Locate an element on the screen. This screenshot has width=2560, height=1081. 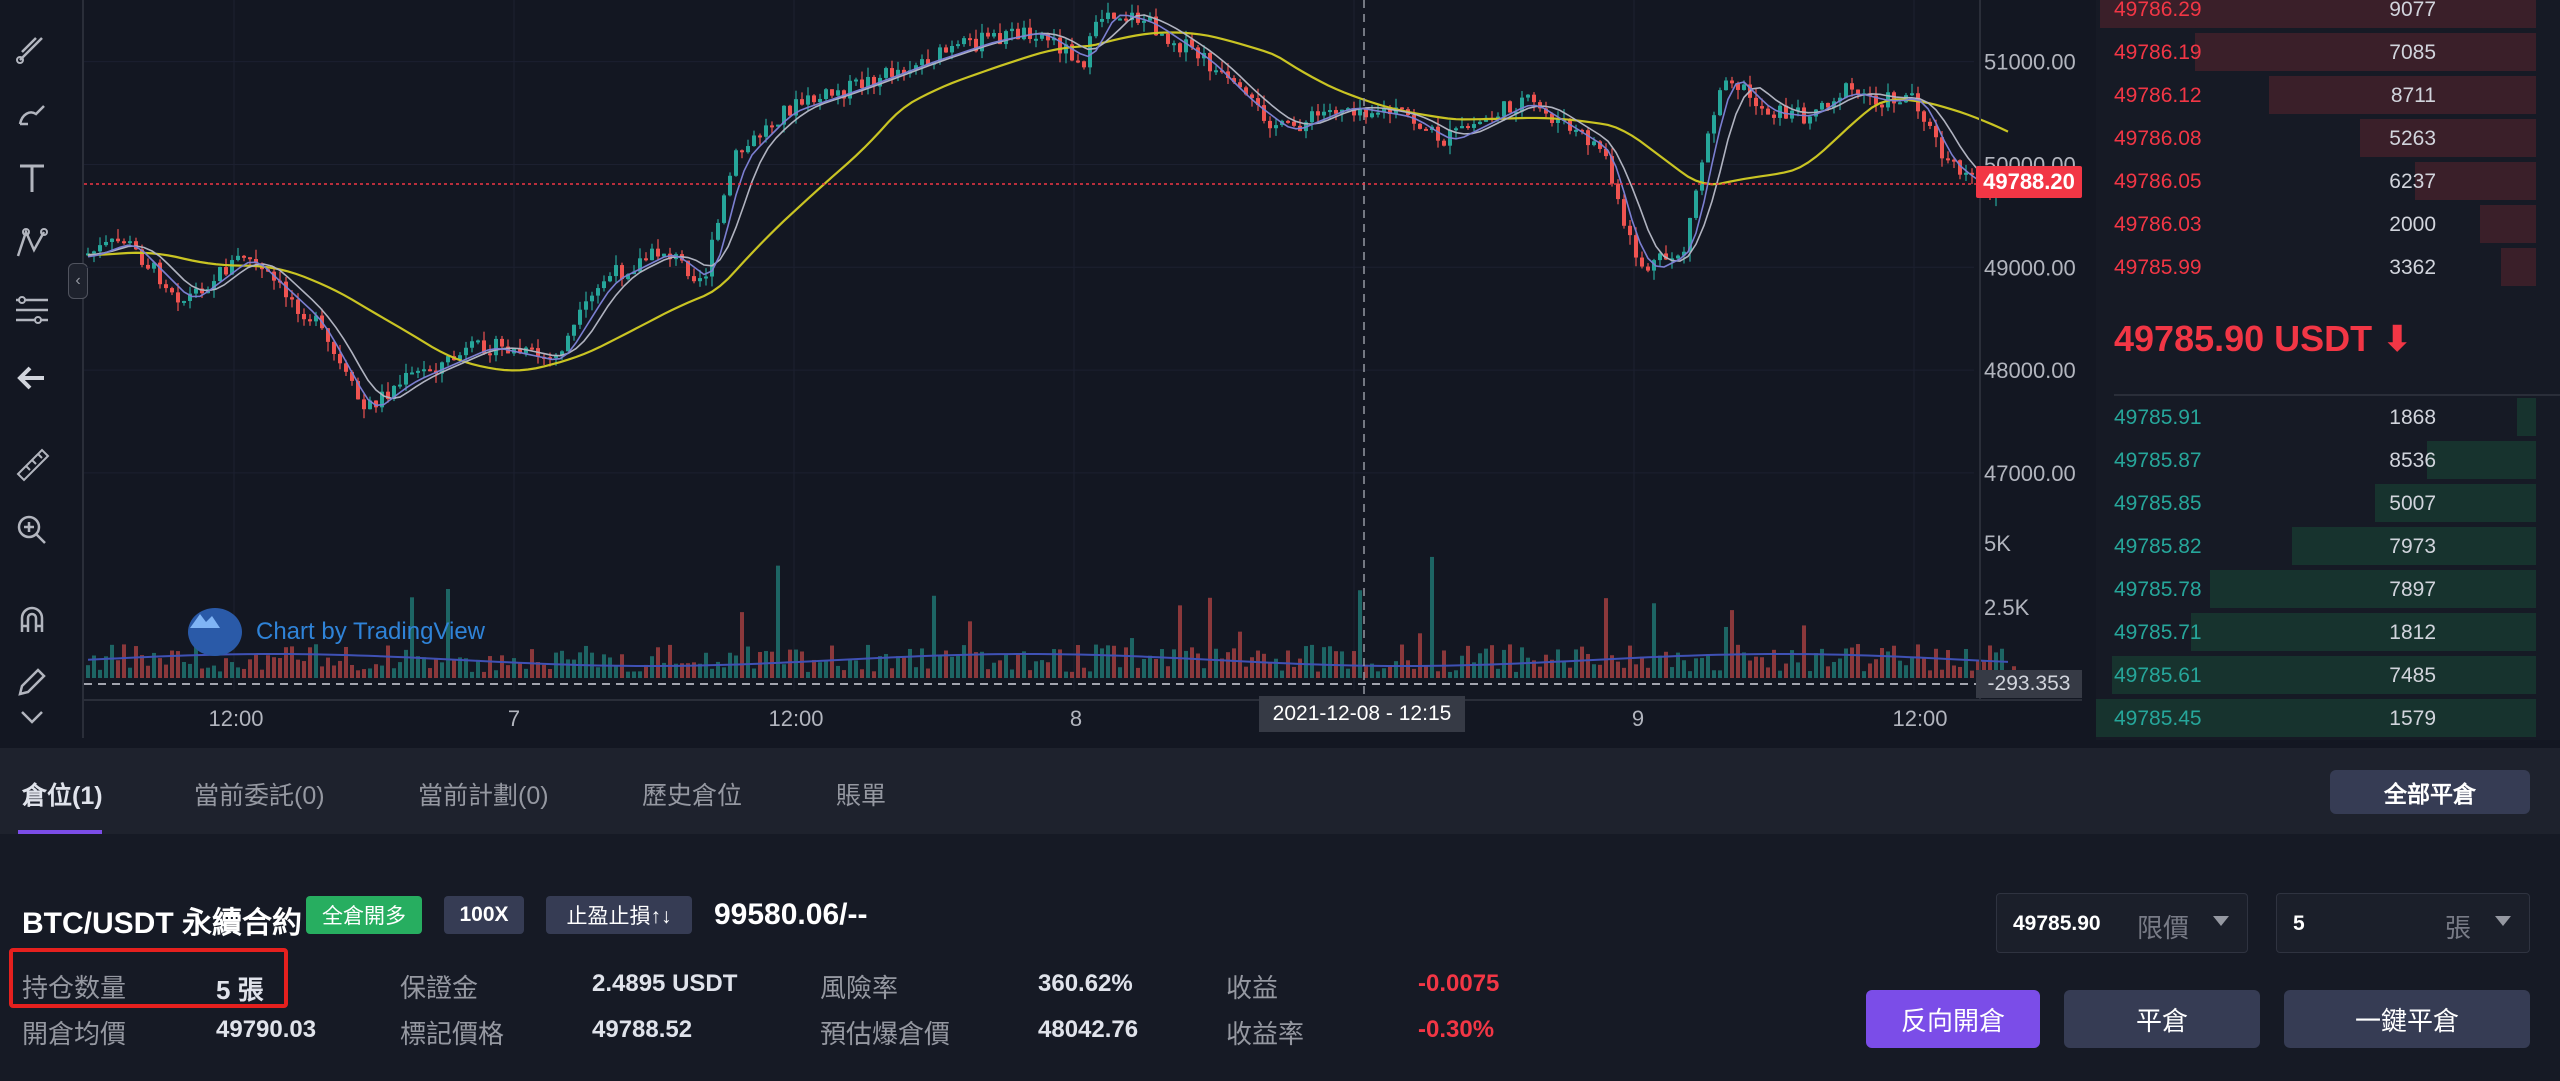
bid-price: 49785.91 is located at coordinates (2158, 417).